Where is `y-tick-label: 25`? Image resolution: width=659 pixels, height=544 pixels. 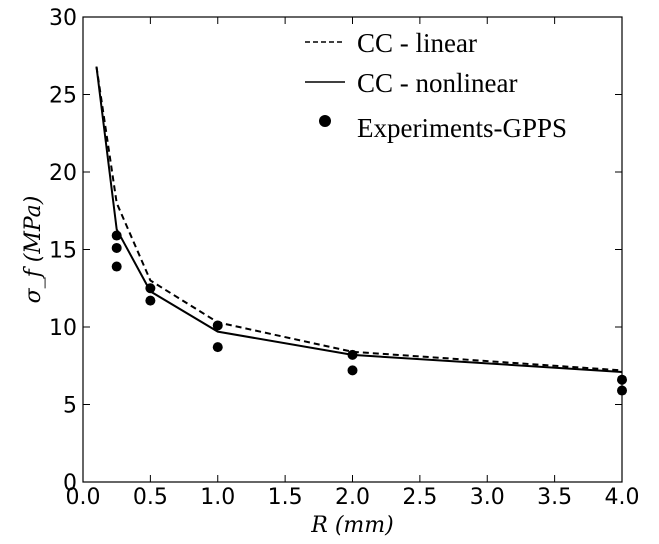
y-tick-label: 25 is located at coordinates (63, 96).